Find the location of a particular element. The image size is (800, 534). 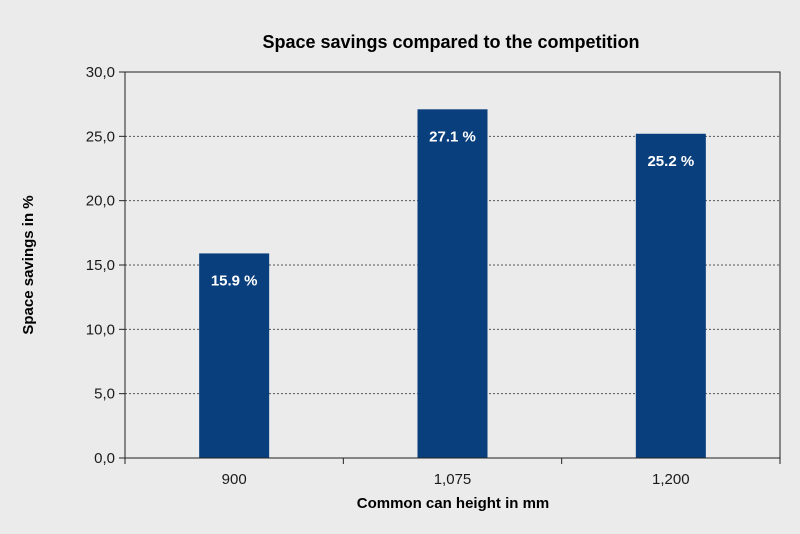

x-tick-label: 1,075 is located at coordinates (453, 479).